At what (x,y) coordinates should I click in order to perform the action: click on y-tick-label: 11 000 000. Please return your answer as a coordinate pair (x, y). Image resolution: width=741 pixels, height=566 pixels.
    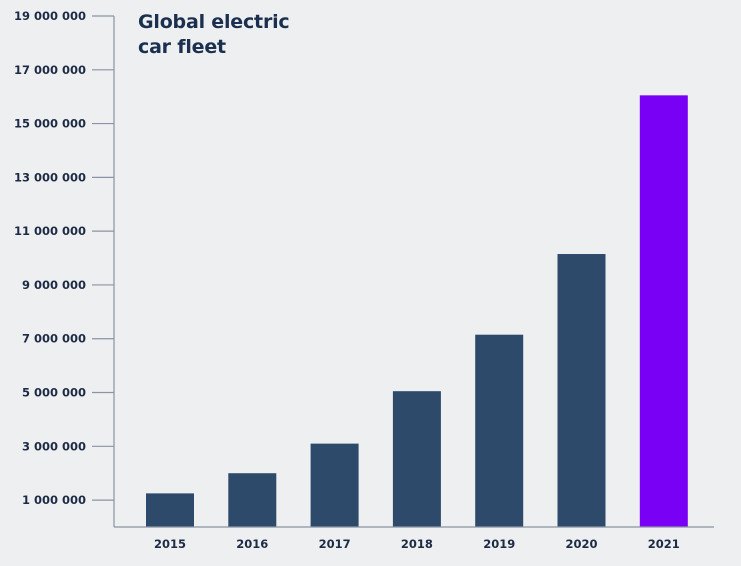
    Looking at the image, I should click on (50, 231).